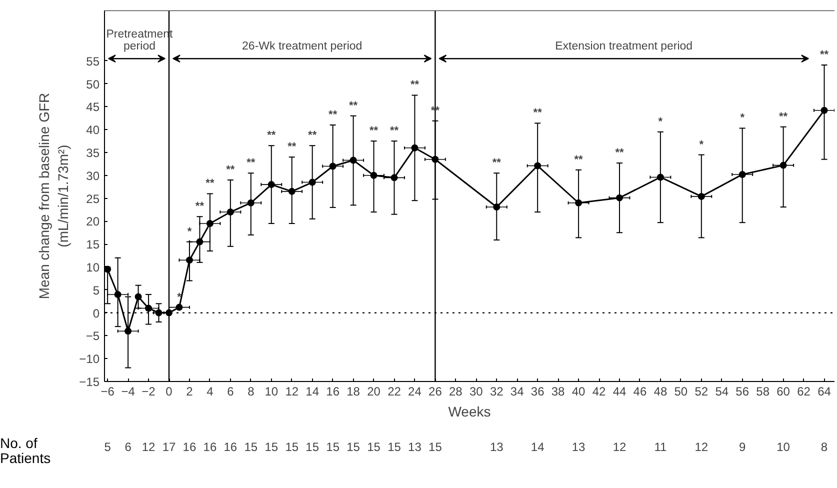 This screenshot has height=488, width=837. What do you see at coordinates (537, 447) in the screenshot?
I see `text: 14` at bounding box center [537, 447].